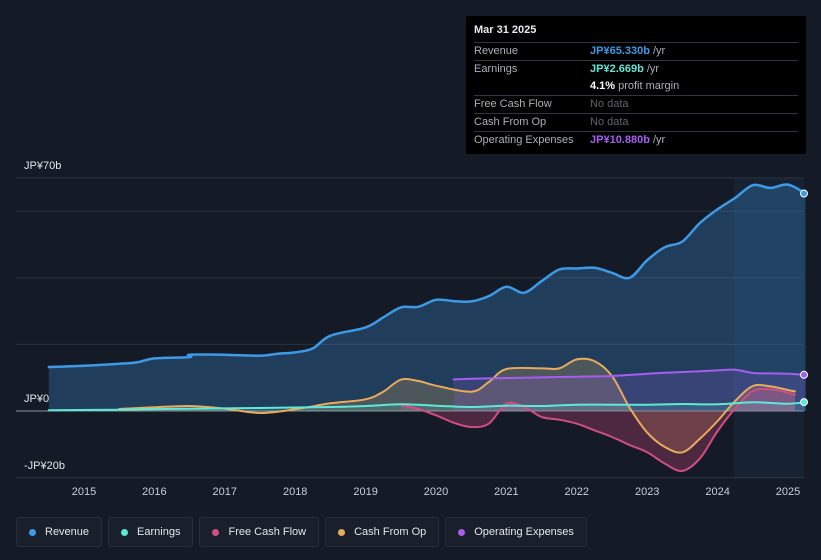  Describe the element at coordinates (603, 86) in the screenshot. I see `tooltip-value: 4.1%` at that location.